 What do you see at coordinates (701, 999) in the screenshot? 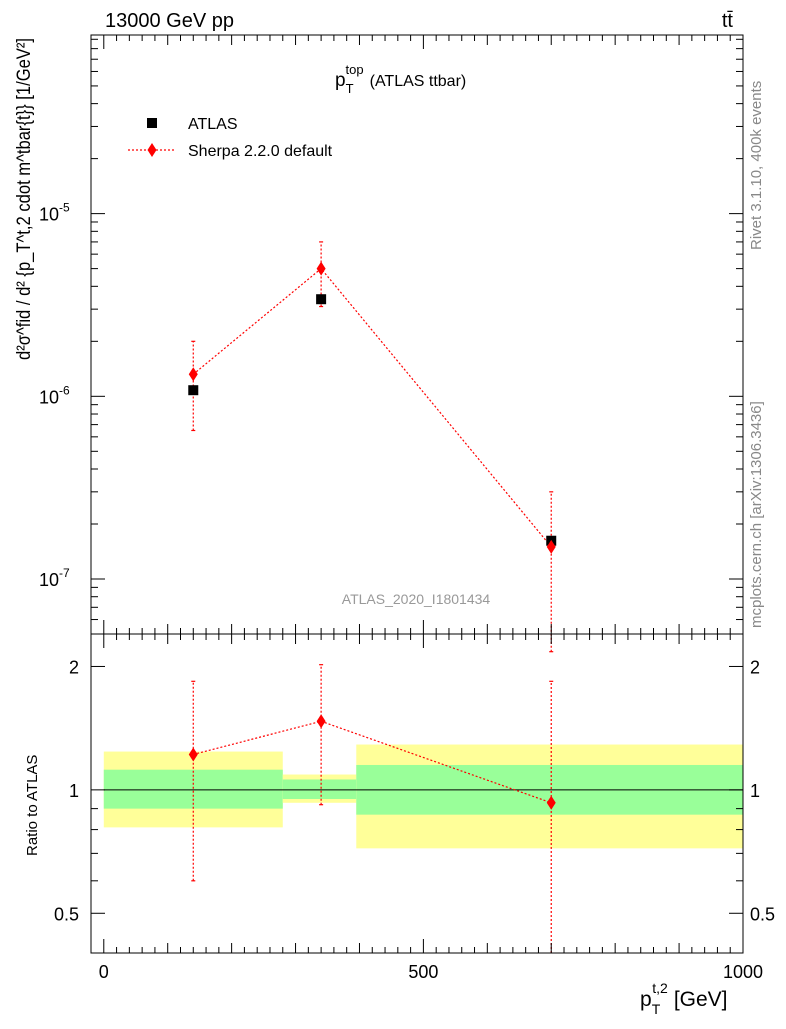
I see `xlabel-rest: [GeV]` at bounding box center [701, 999].